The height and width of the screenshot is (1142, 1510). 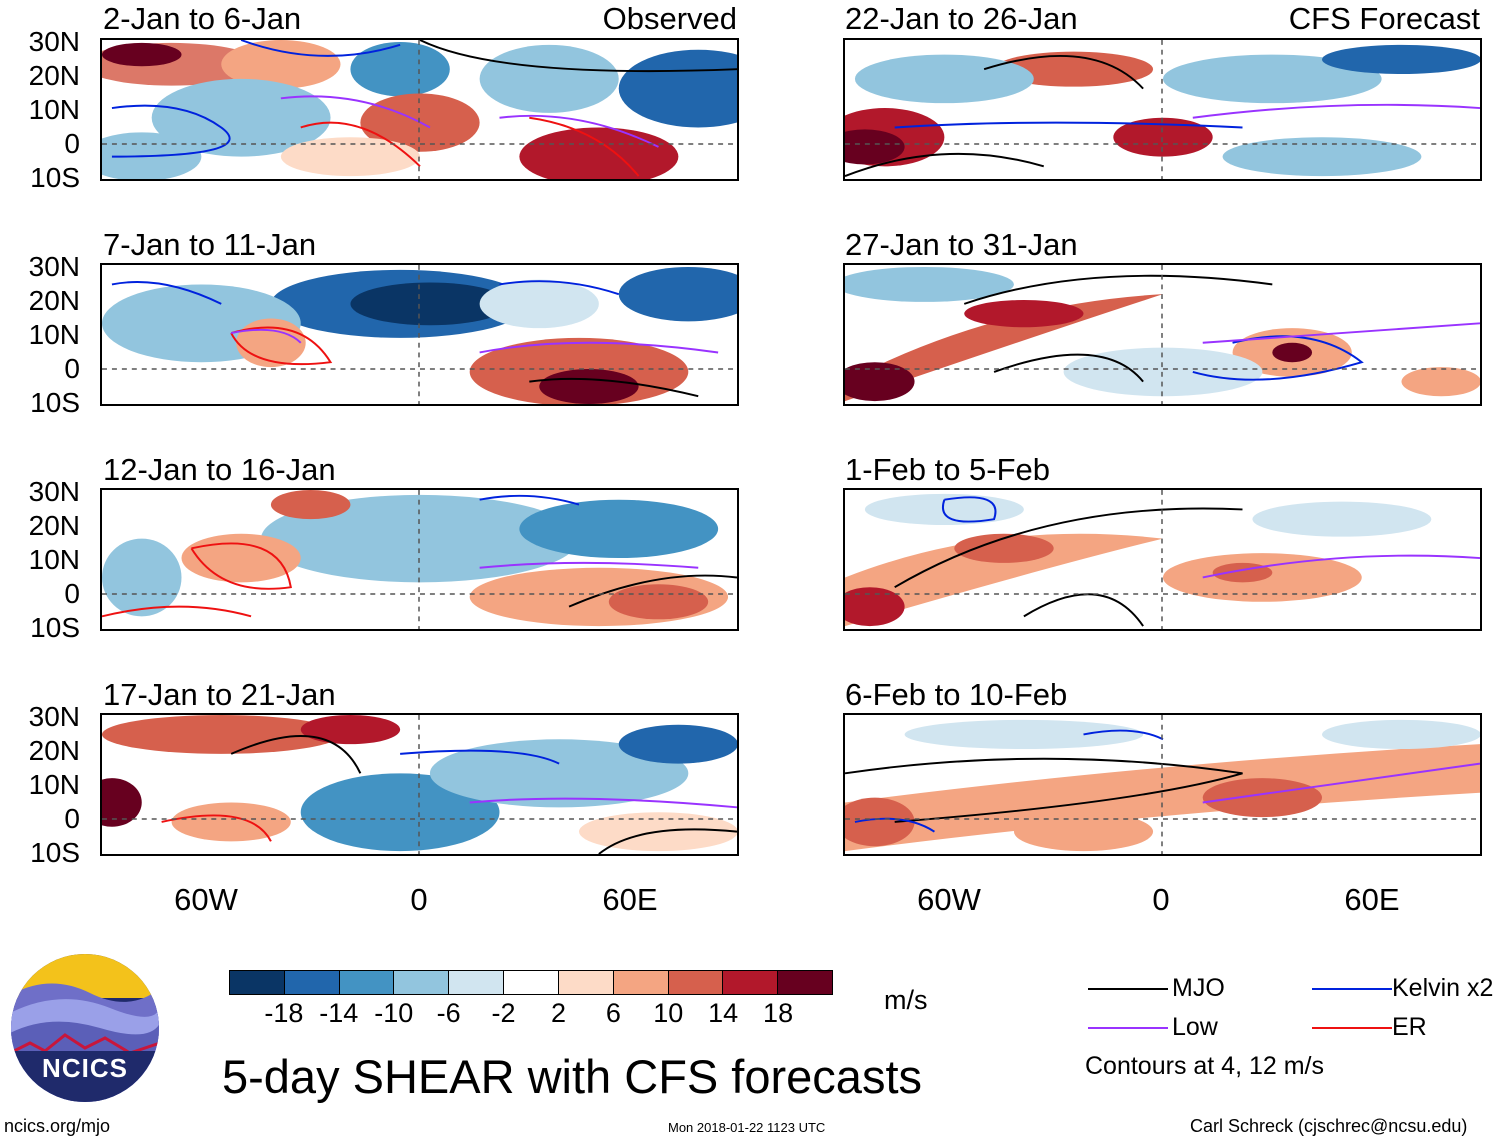 I want to click on legend-er-label: ER, so click(x=1409, y=1027).